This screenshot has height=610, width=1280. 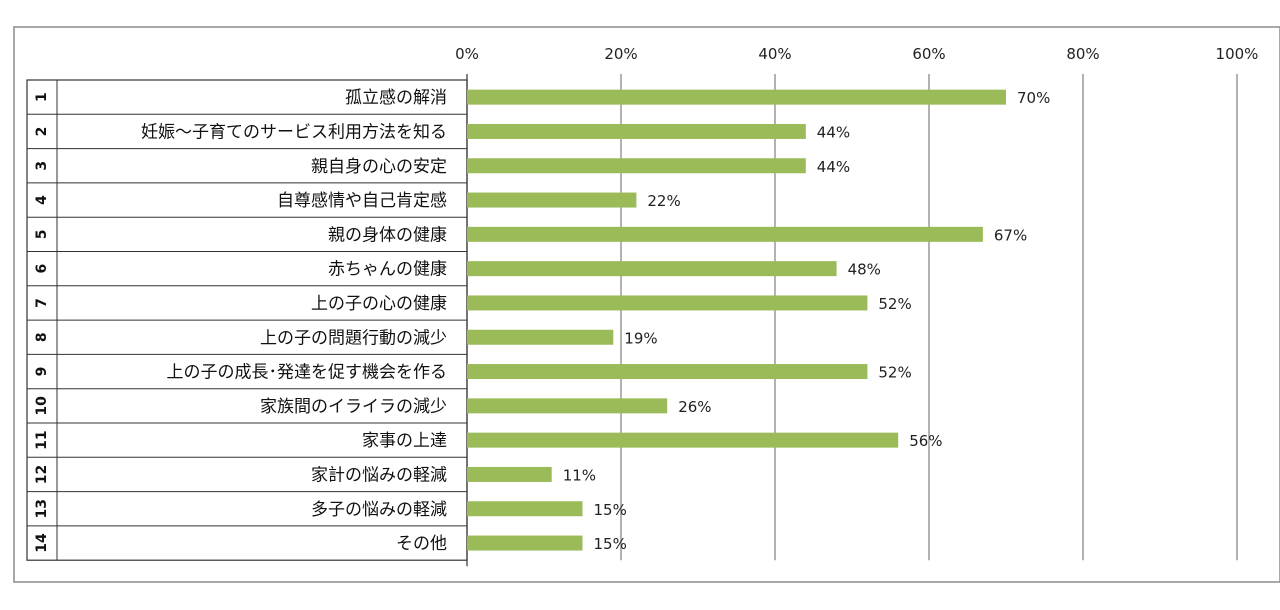 I want to click on x-tick-label: 40%, so click(x=774, y=54).